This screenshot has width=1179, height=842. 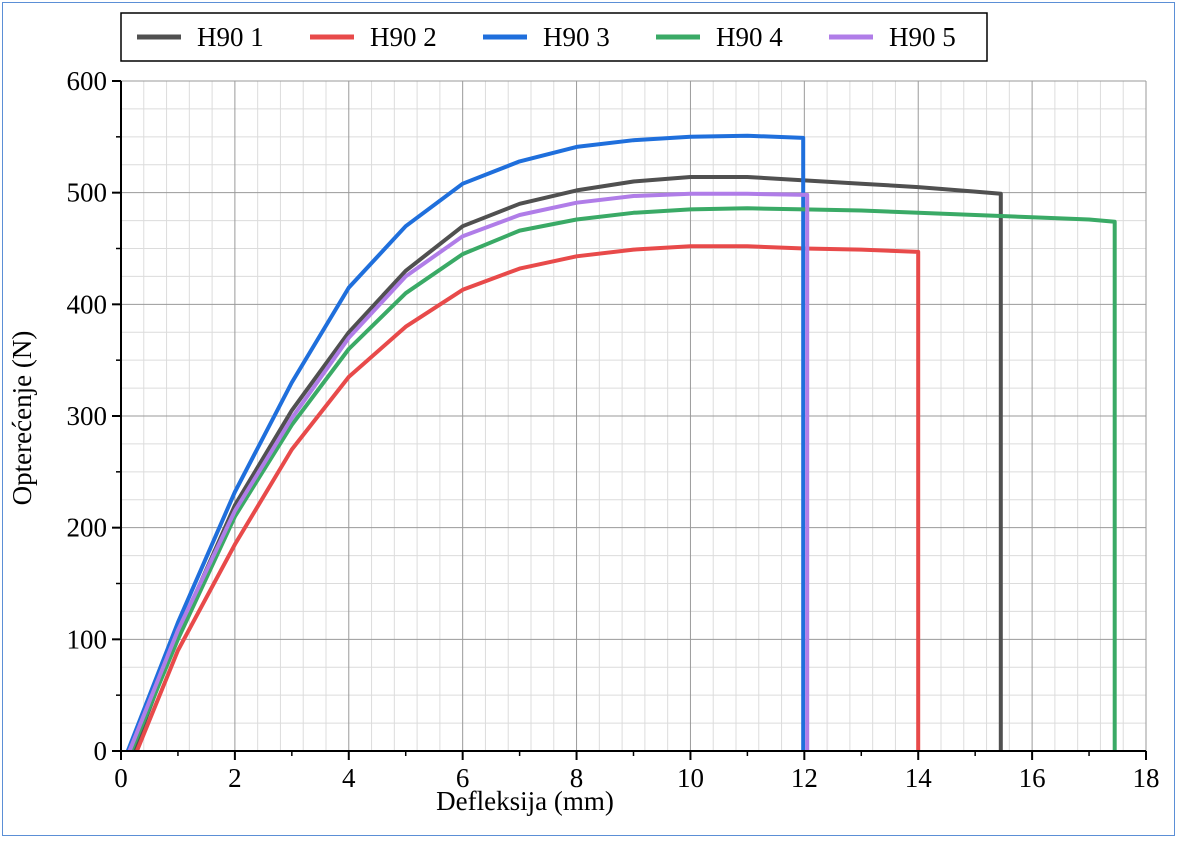 I want to click on y-axis-label: Opterećenje (N), so click(x=22, y=418).